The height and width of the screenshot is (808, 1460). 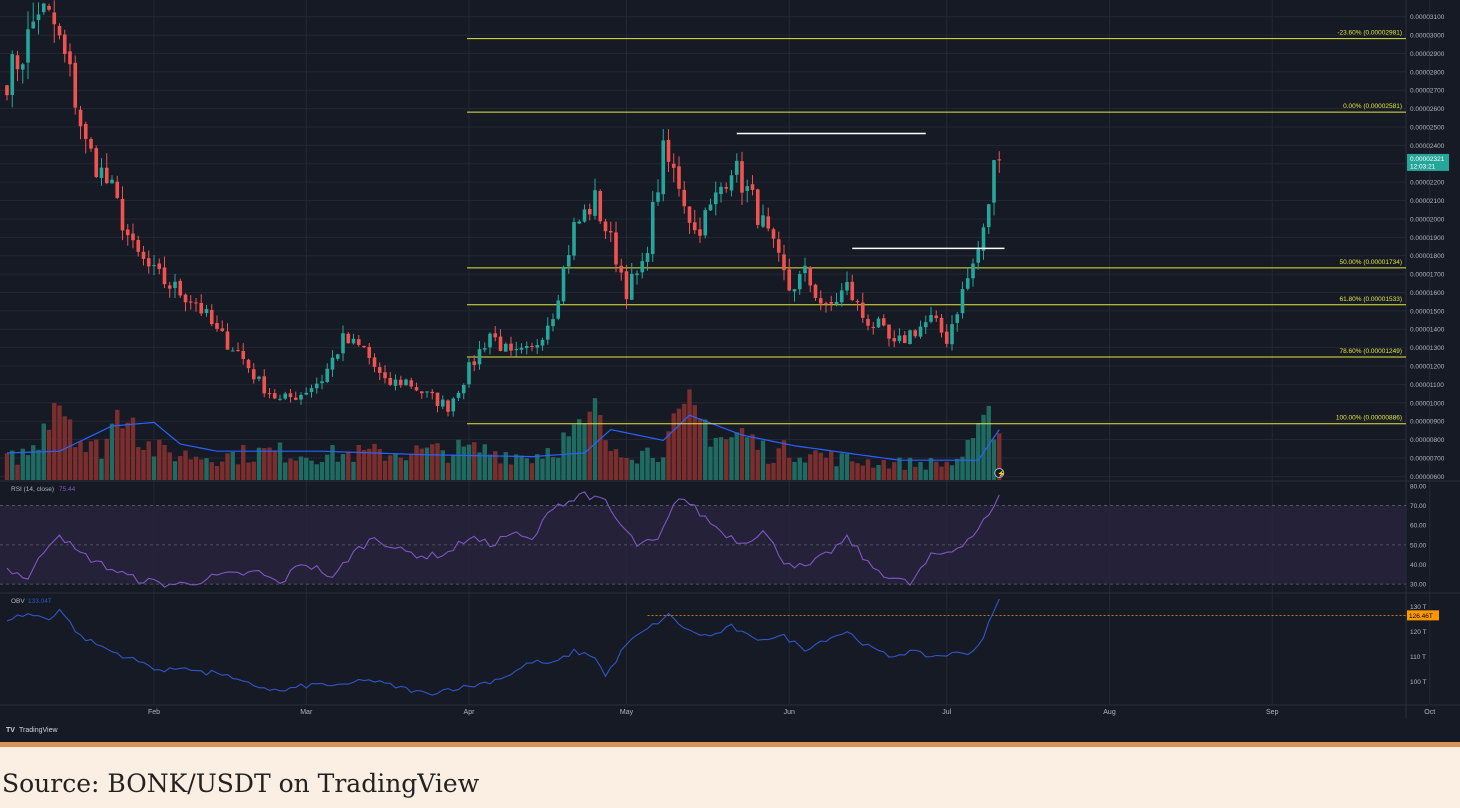 I want to click on rsi-pane: 80.00 70.00 60.00 50.00 40.00 30.00, so click(x=713, y=536).